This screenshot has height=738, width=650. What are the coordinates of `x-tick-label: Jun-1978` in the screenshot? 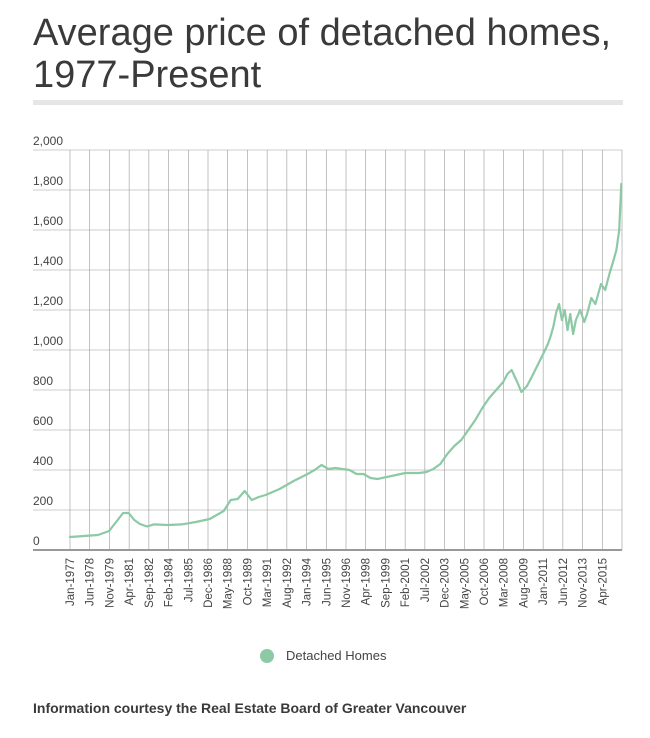 It's located at (91, 582).